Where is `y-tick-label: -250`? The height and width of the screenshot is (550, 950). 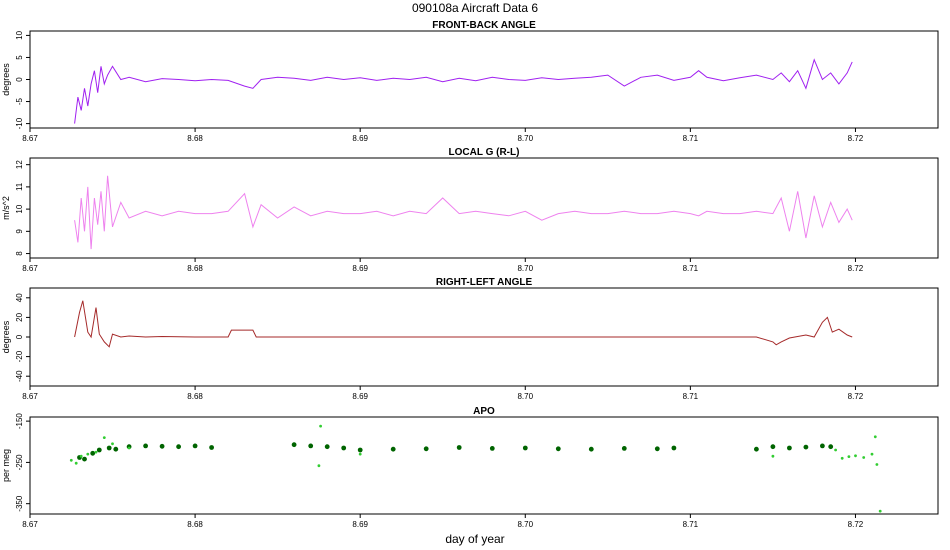
y-tick-label: -250 is located at coordinates (19, 462).